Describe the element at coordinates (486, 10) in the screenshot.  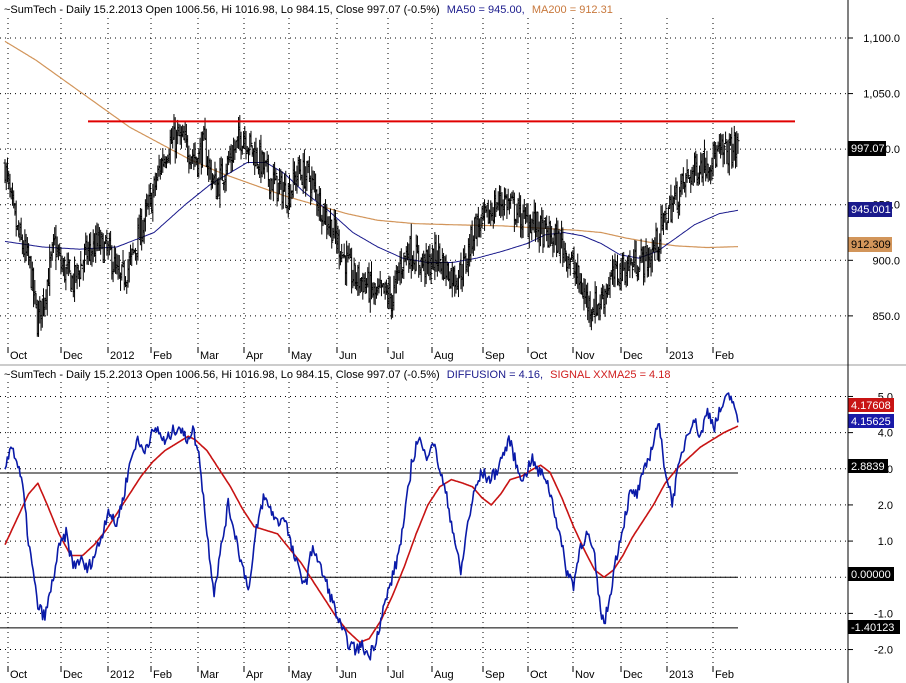
I see `ma50-legend: MA50 = 945.00,` at that location.